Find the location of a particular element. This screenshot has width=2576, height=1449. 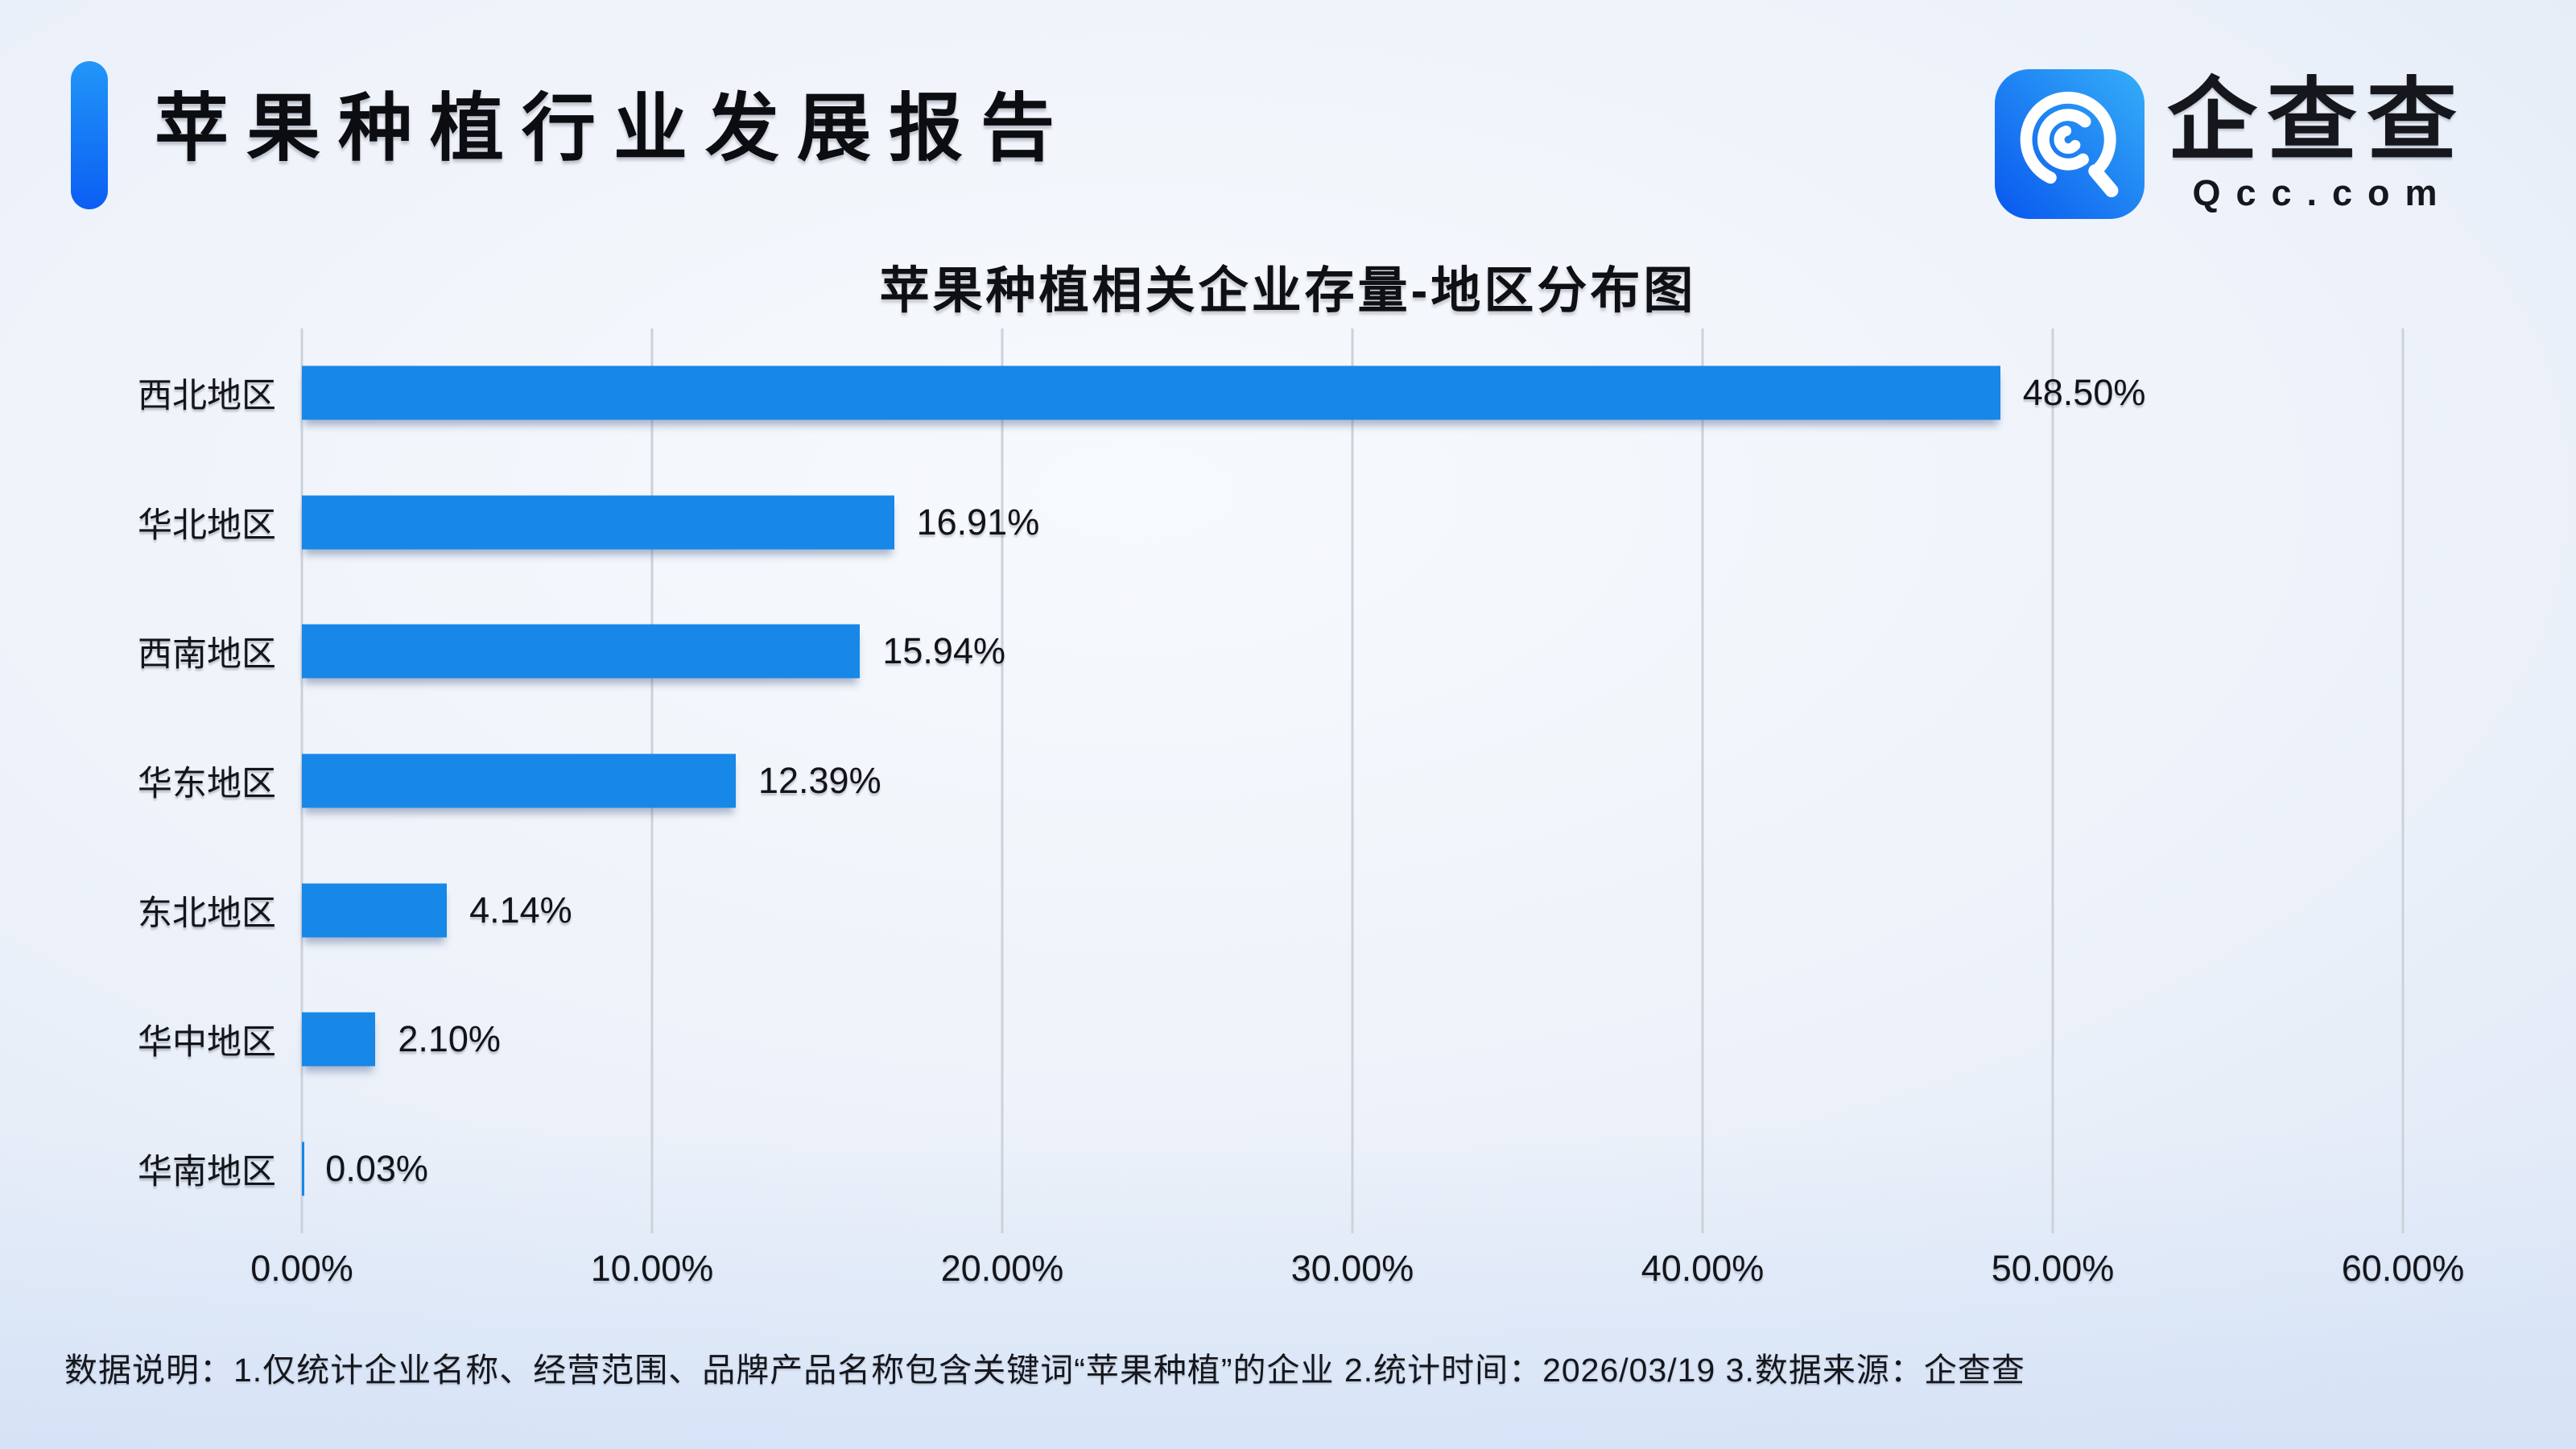

brand-domain: Qcc.com is located at coordinates (2322, 192).